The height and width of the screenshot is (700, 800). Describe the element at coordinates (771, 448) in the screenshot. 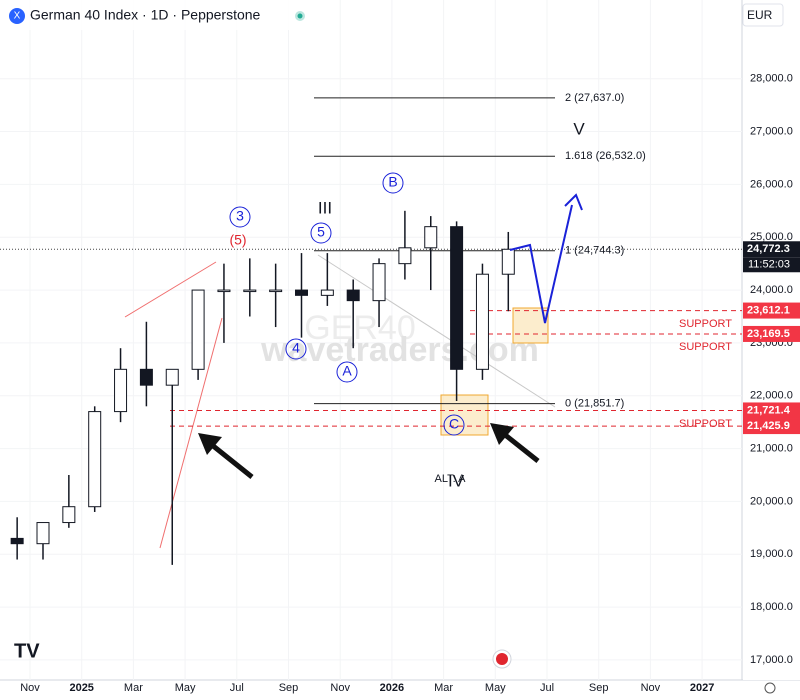

I see `y-tick-label: 21,000.0` at that location.